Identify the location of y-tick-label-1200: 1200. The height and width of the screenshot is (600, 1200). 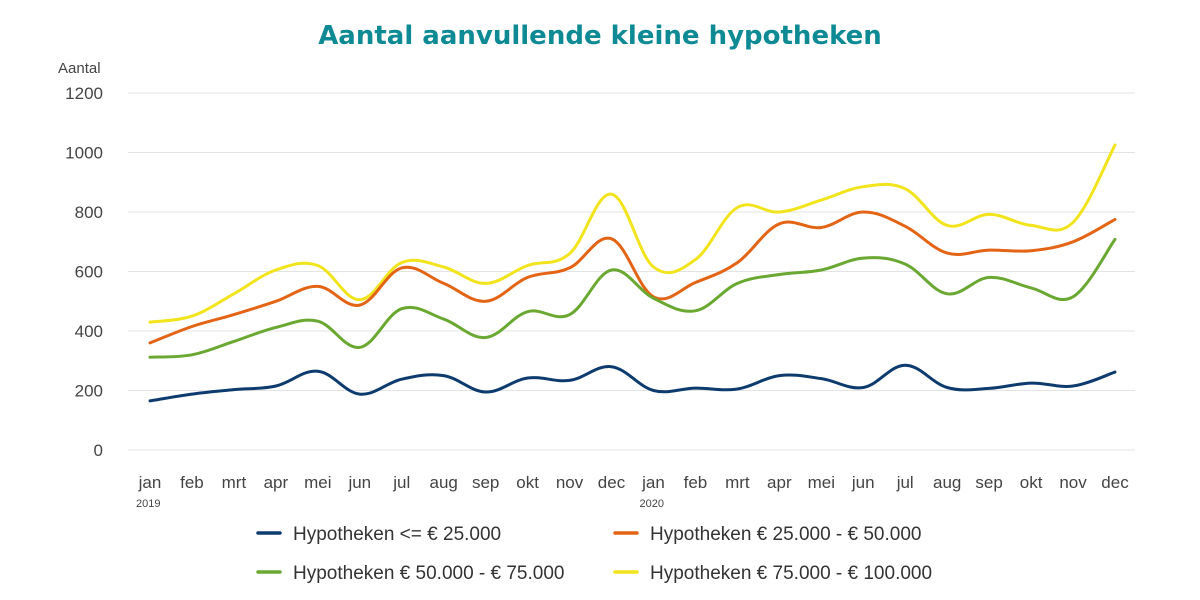
(84, 93).